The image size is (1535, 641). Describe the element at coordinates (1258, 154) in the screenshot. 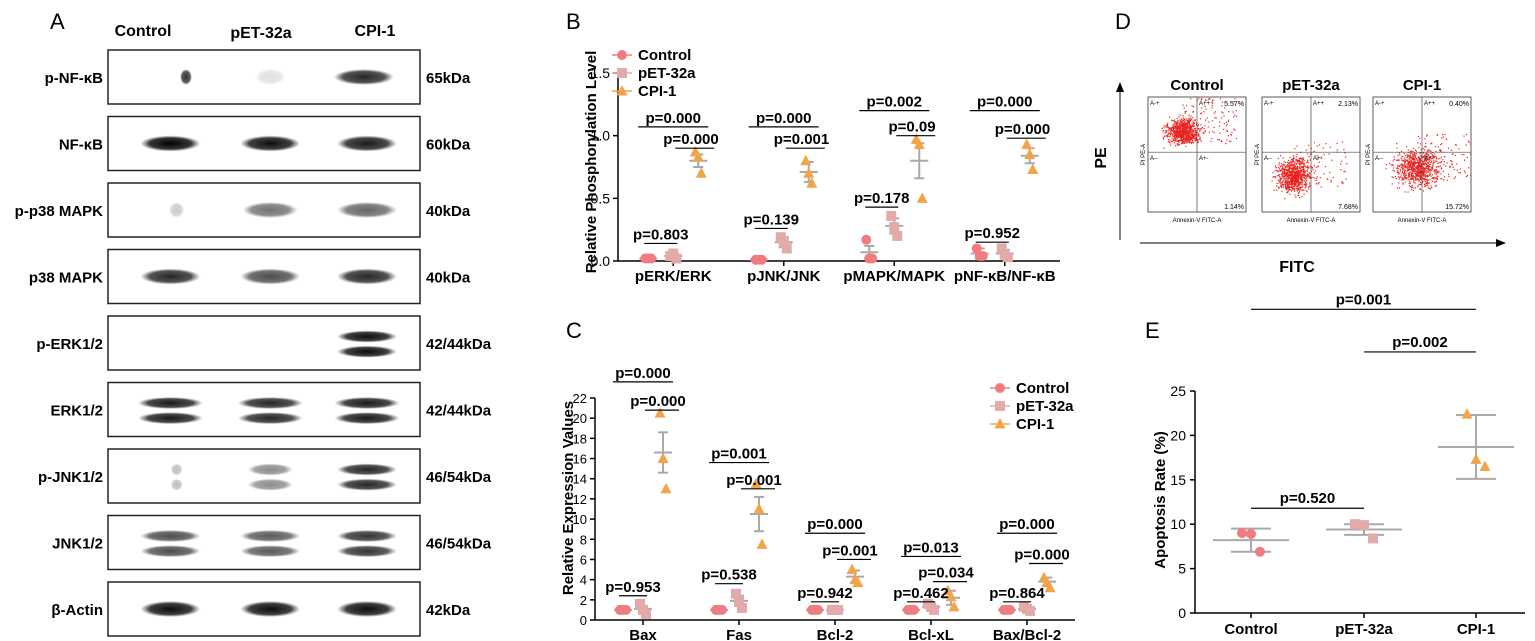

I see `flow-y-label: PI PE-A` at that location.